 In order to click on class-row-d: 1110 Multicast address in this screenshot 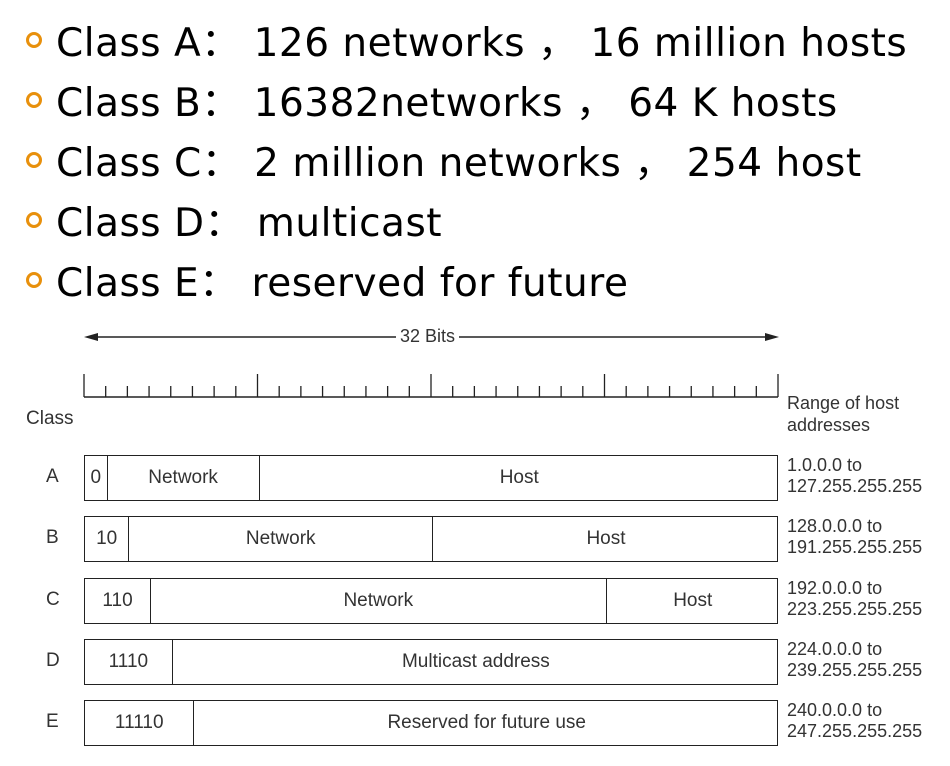, I will do `click(431, 662)`.